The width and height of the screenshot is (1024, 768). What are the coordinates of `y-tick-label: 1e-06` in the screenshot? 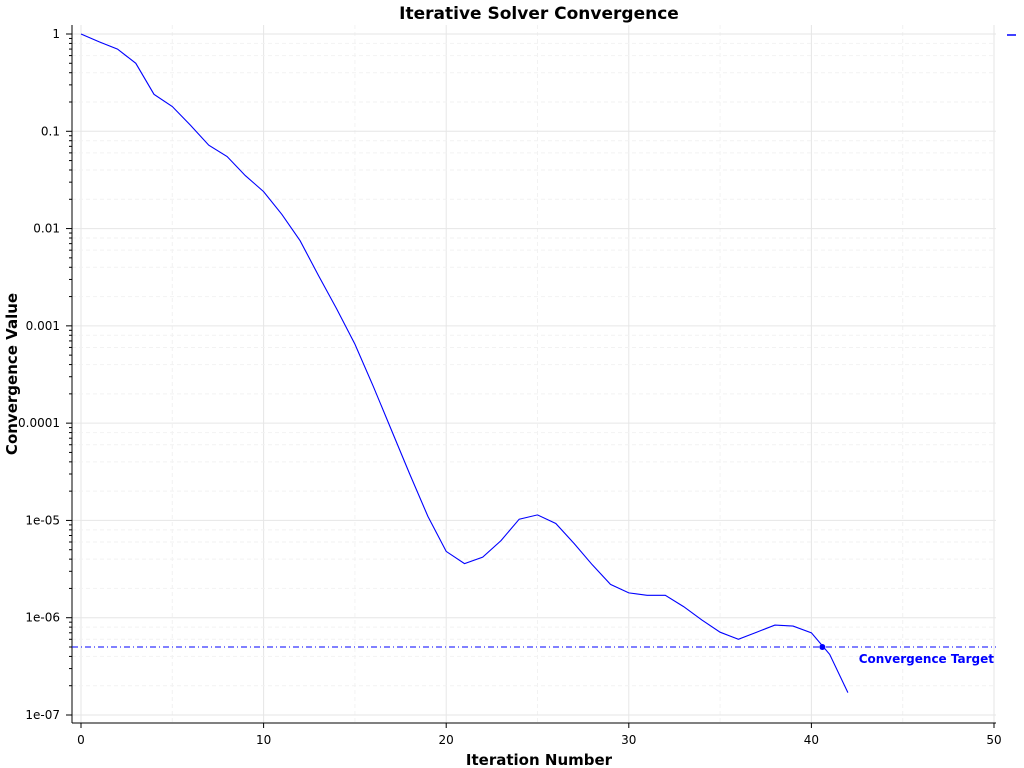 It's located at (42, 618).